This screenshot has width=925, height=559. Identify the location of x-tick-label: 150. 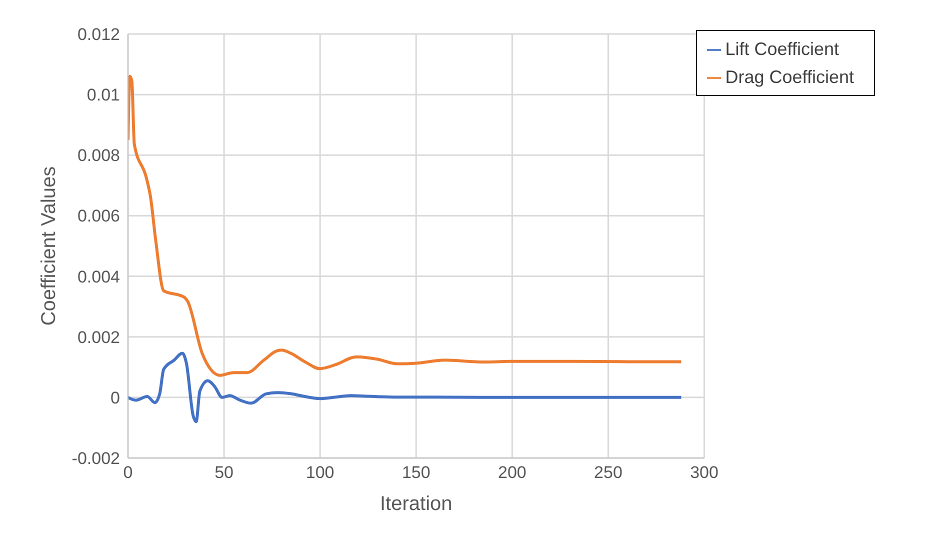
(416, 472).